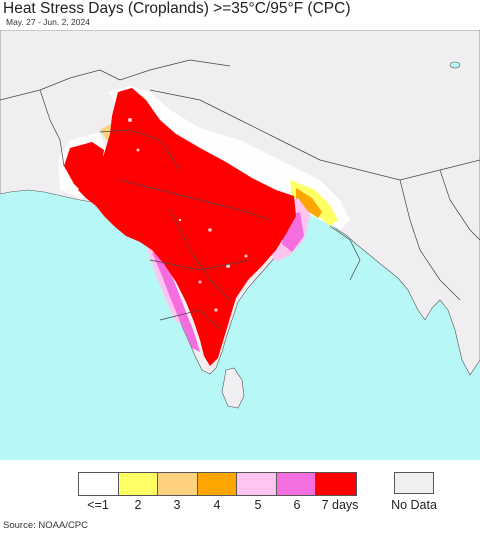  What do you see at coordinates (455, 65) in the screenshot?
I see `small-island` at bounding box center [455, 65].